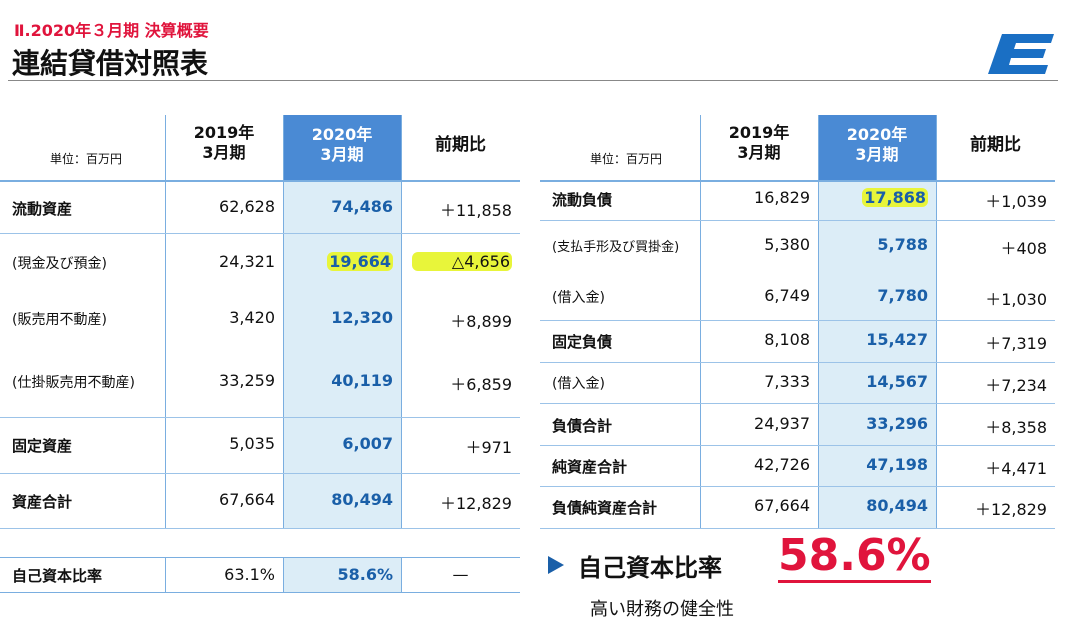 This screenshot has height=630, width=1085. What do you see at coordinates (991, 467) in the screenshot?
I see `value-diff-cell: ＋4,471` at bounding box center [991, 467].